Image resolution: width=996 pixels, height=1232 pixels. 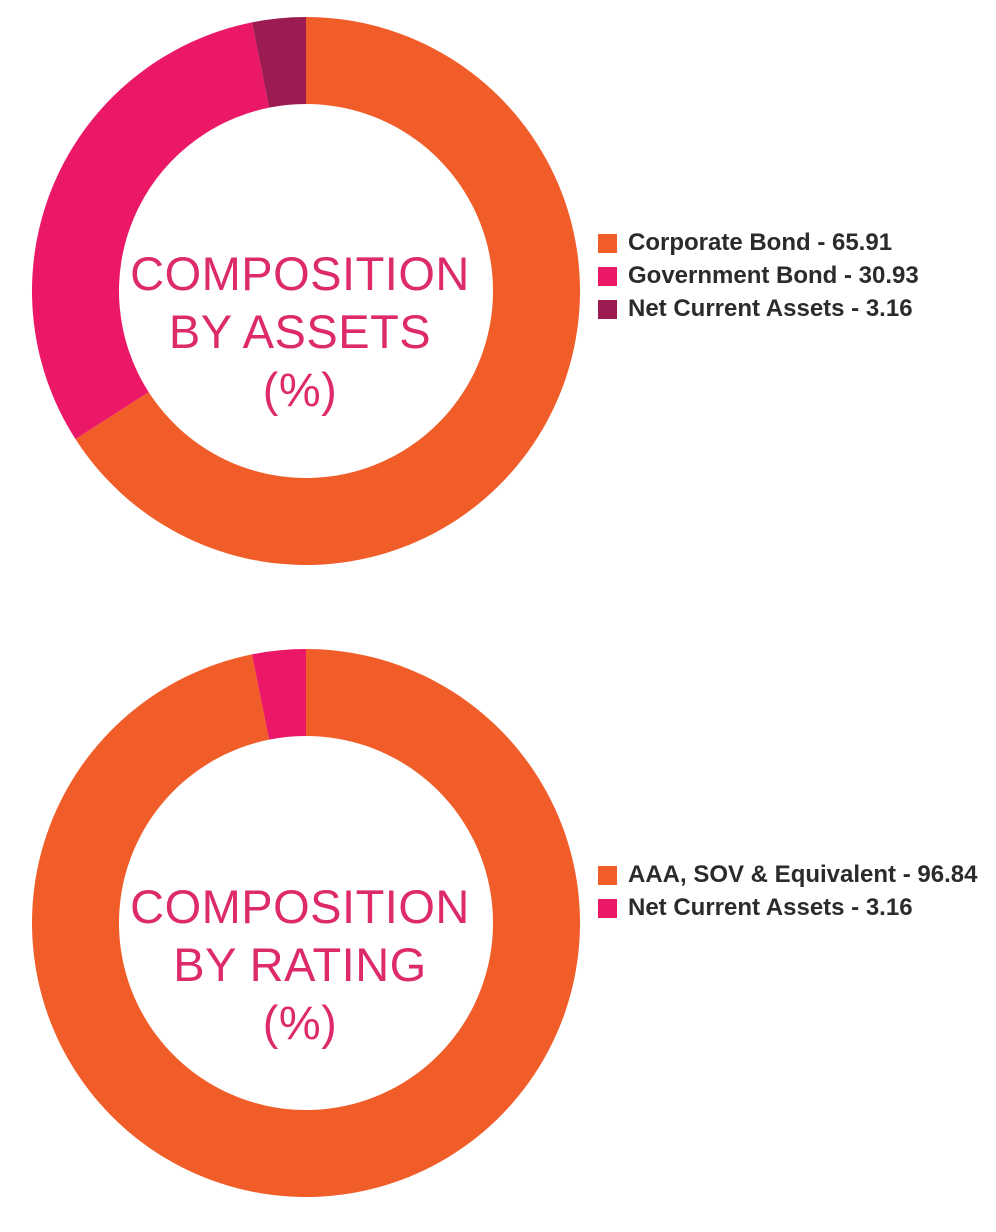 What do you see at coordinates (770, 907) in the screenshot?
I see `legend-label-net-current-assets-rating: Net Current Assets - 3.16` at bounding box center [770, 907].